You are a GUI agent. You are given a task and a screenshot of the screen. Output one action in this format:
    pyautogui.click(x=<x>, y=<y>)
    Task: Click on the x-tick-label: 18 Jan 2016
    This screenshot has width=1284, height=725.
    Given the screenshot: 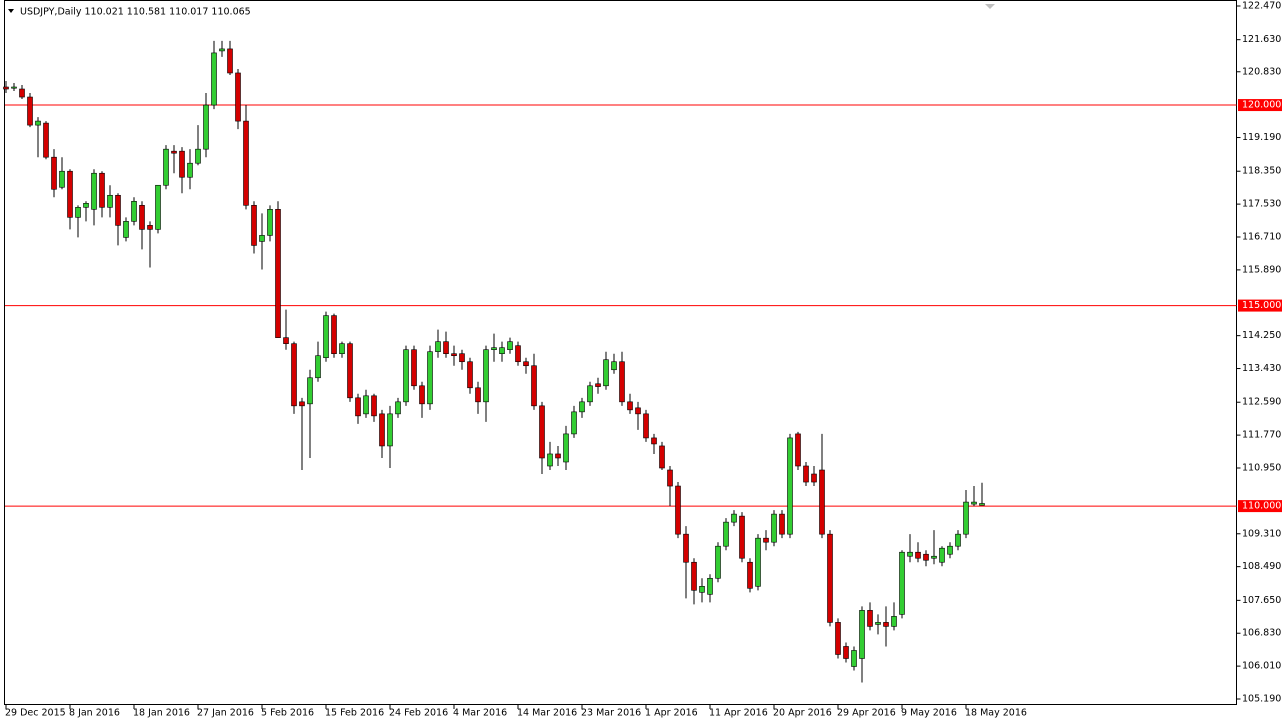 What is the action you would take?
    pyautogui.click(x=161, y=713)
    